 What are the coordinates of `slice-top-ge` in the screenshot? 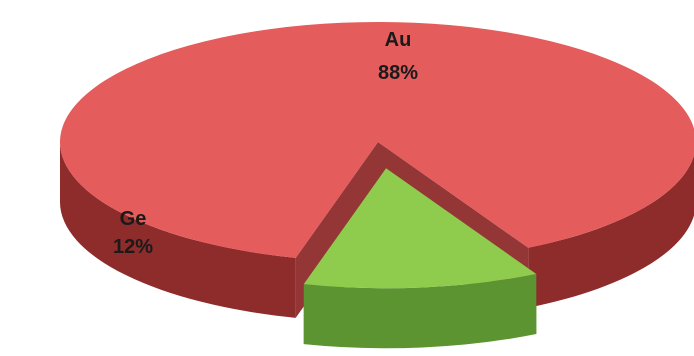 It's located at (420, 228).